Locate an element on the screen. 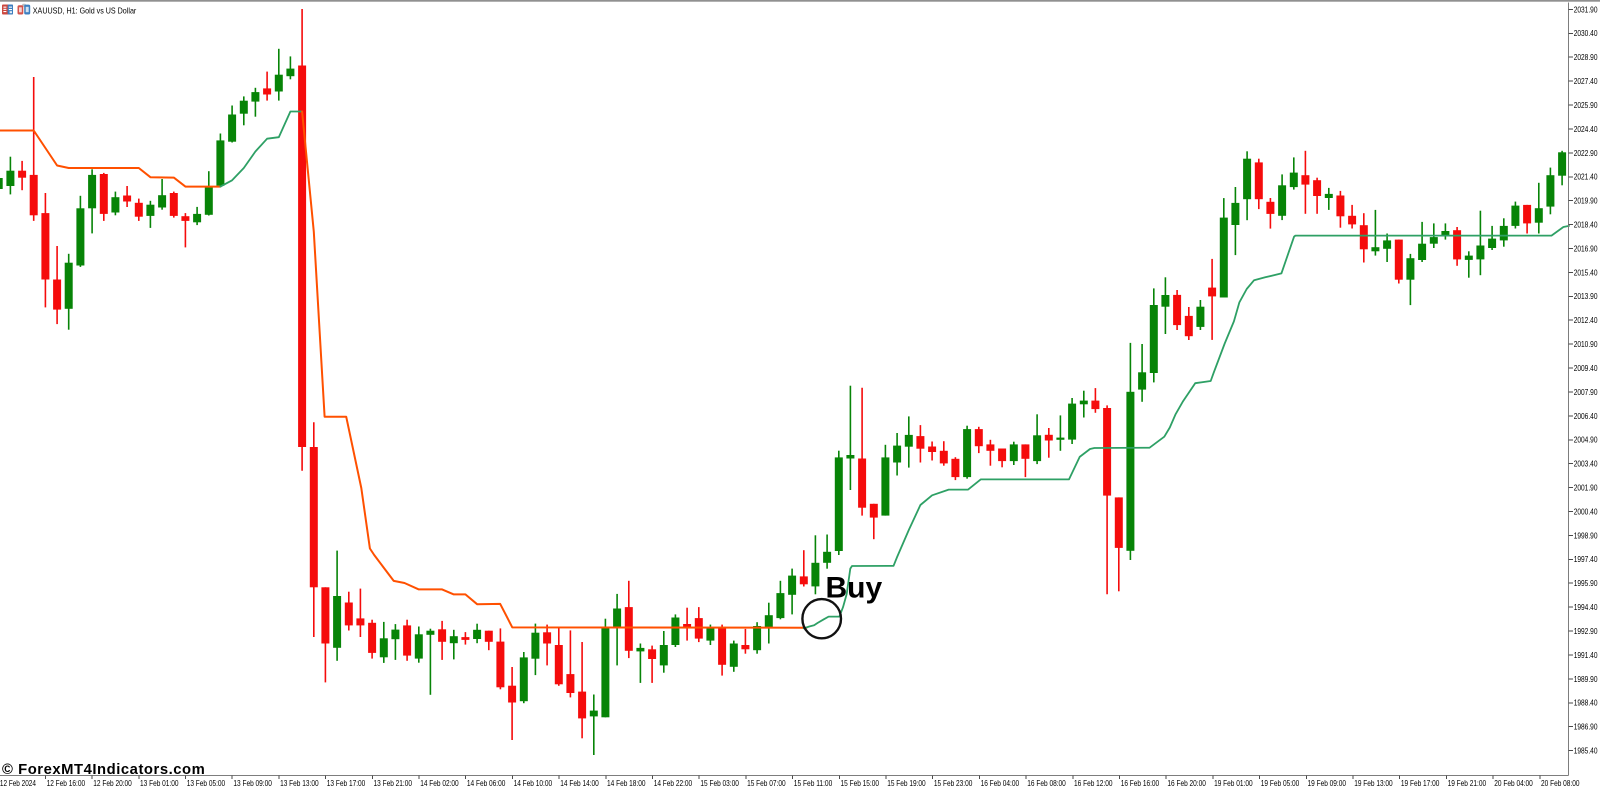  svg-text: 2007.90 is located at coordinates (1586, 392).